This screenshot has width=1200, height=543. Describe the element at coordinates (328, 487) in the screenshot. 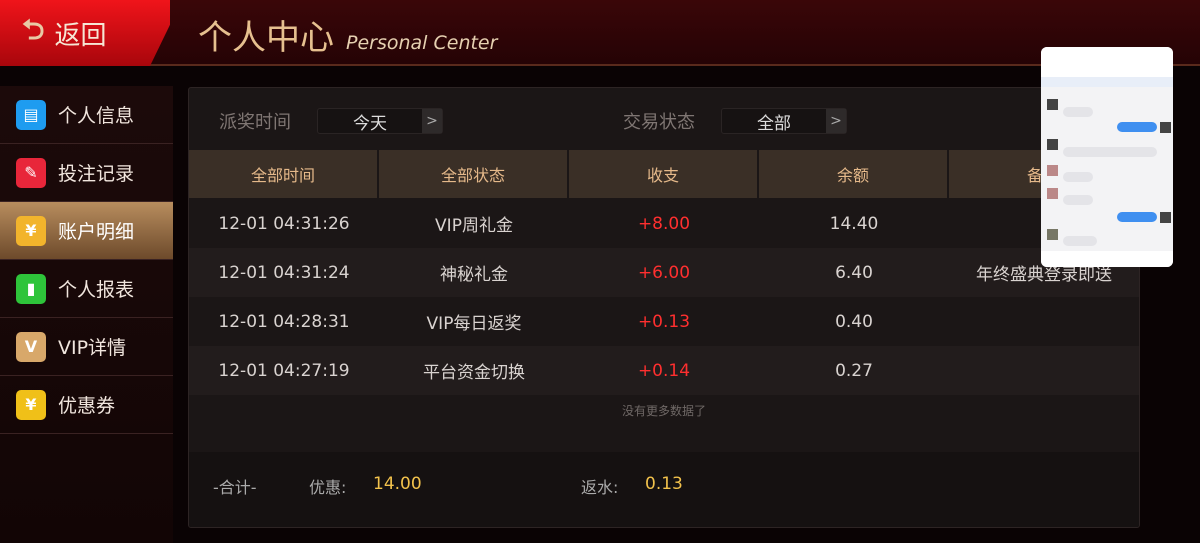

I see `discount-label: 优惠:` at that location.